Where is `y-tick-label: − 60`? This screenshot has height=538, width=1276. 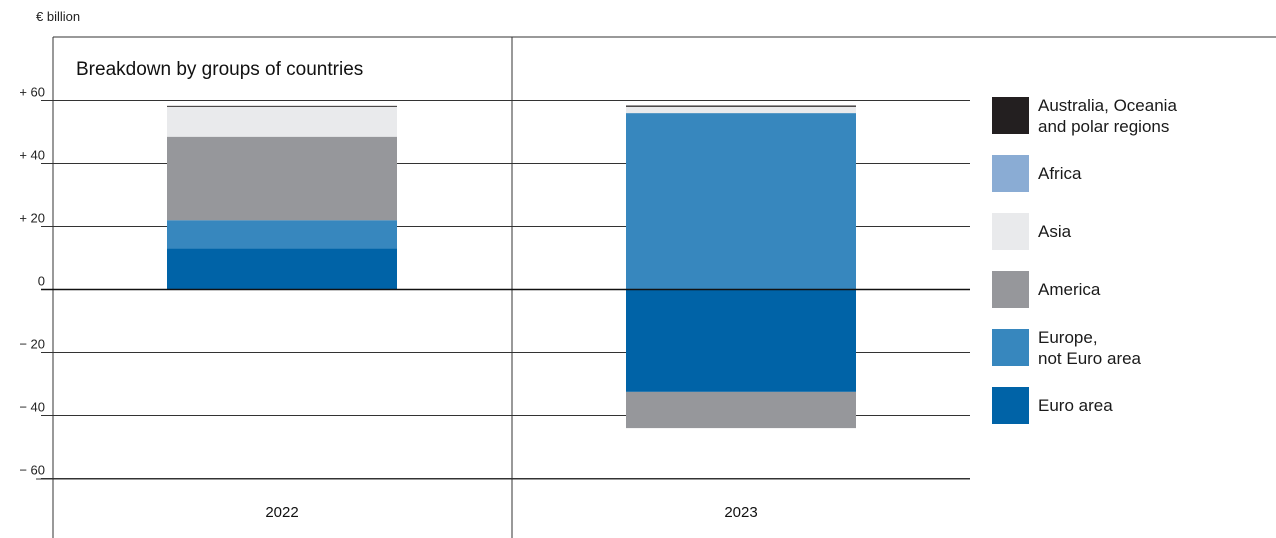
y-tick-label: − 60 is located at coordinates (32, 470).